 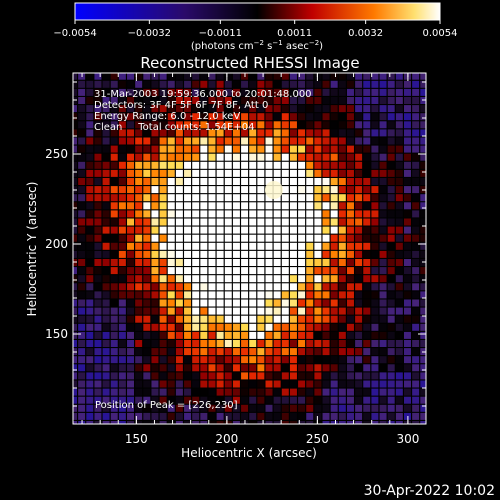 I want to click on y-tick-label: 150, so click(x=56, y=334).